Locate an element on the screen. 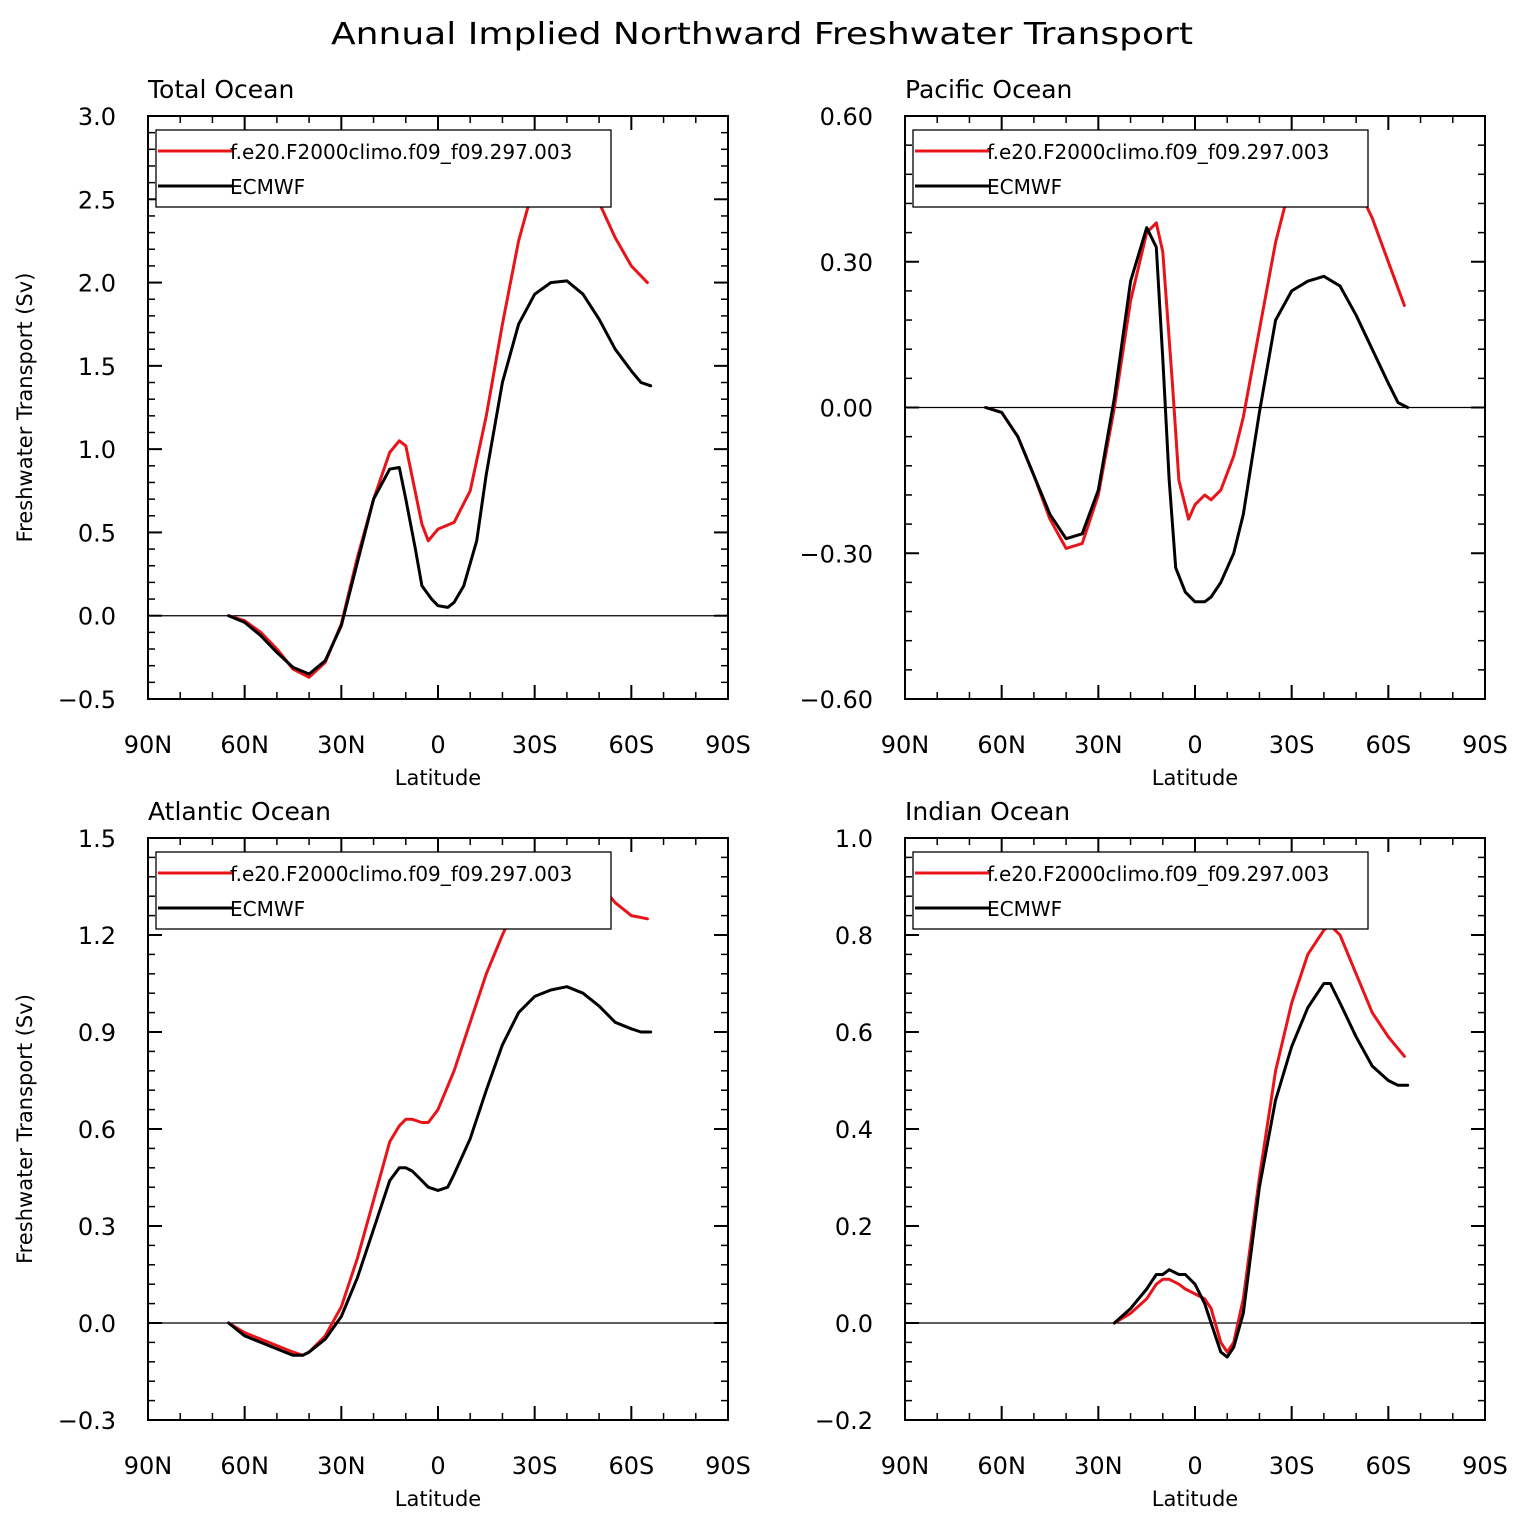 The width and height of the screenshot is (1524, 1514). y-tick-label: −0.60 is located at coordinates (836, 700).